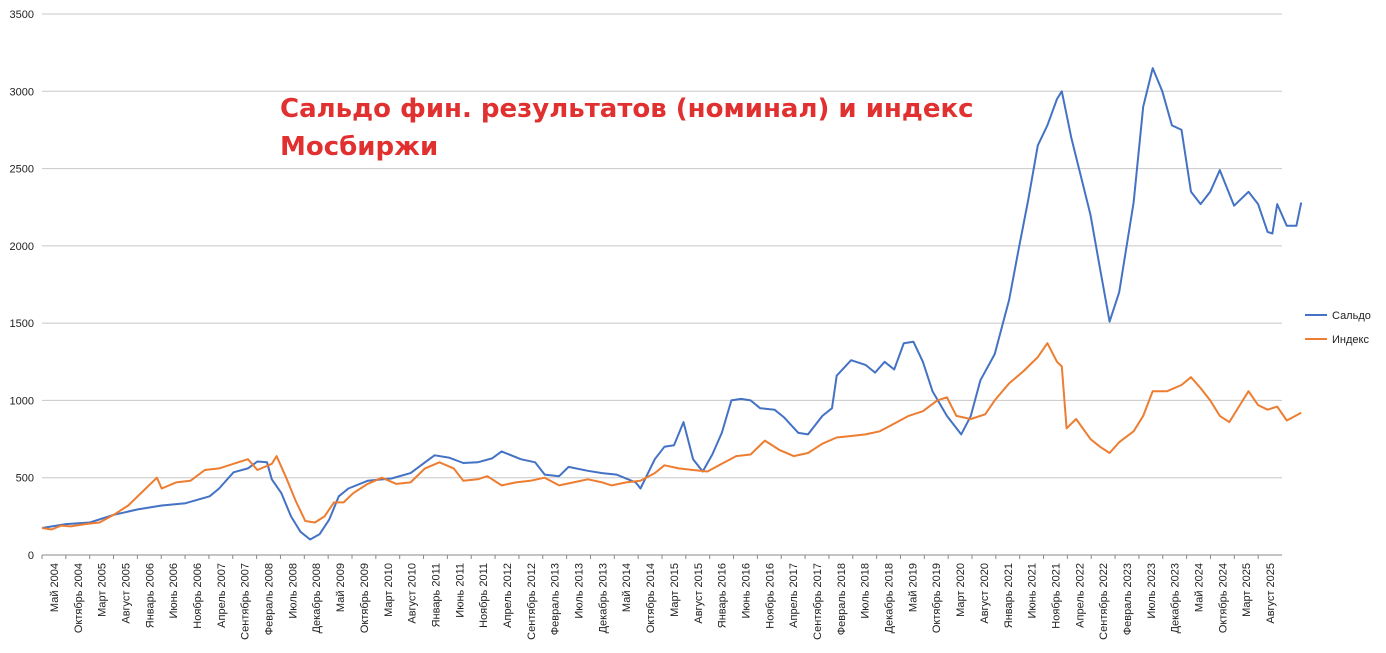 This screenshot has height=653, width=1386. Describe the element at coordinates (651, 598) in the screenshot. I see `x-tick-label: Октябрь 2014` at that location.